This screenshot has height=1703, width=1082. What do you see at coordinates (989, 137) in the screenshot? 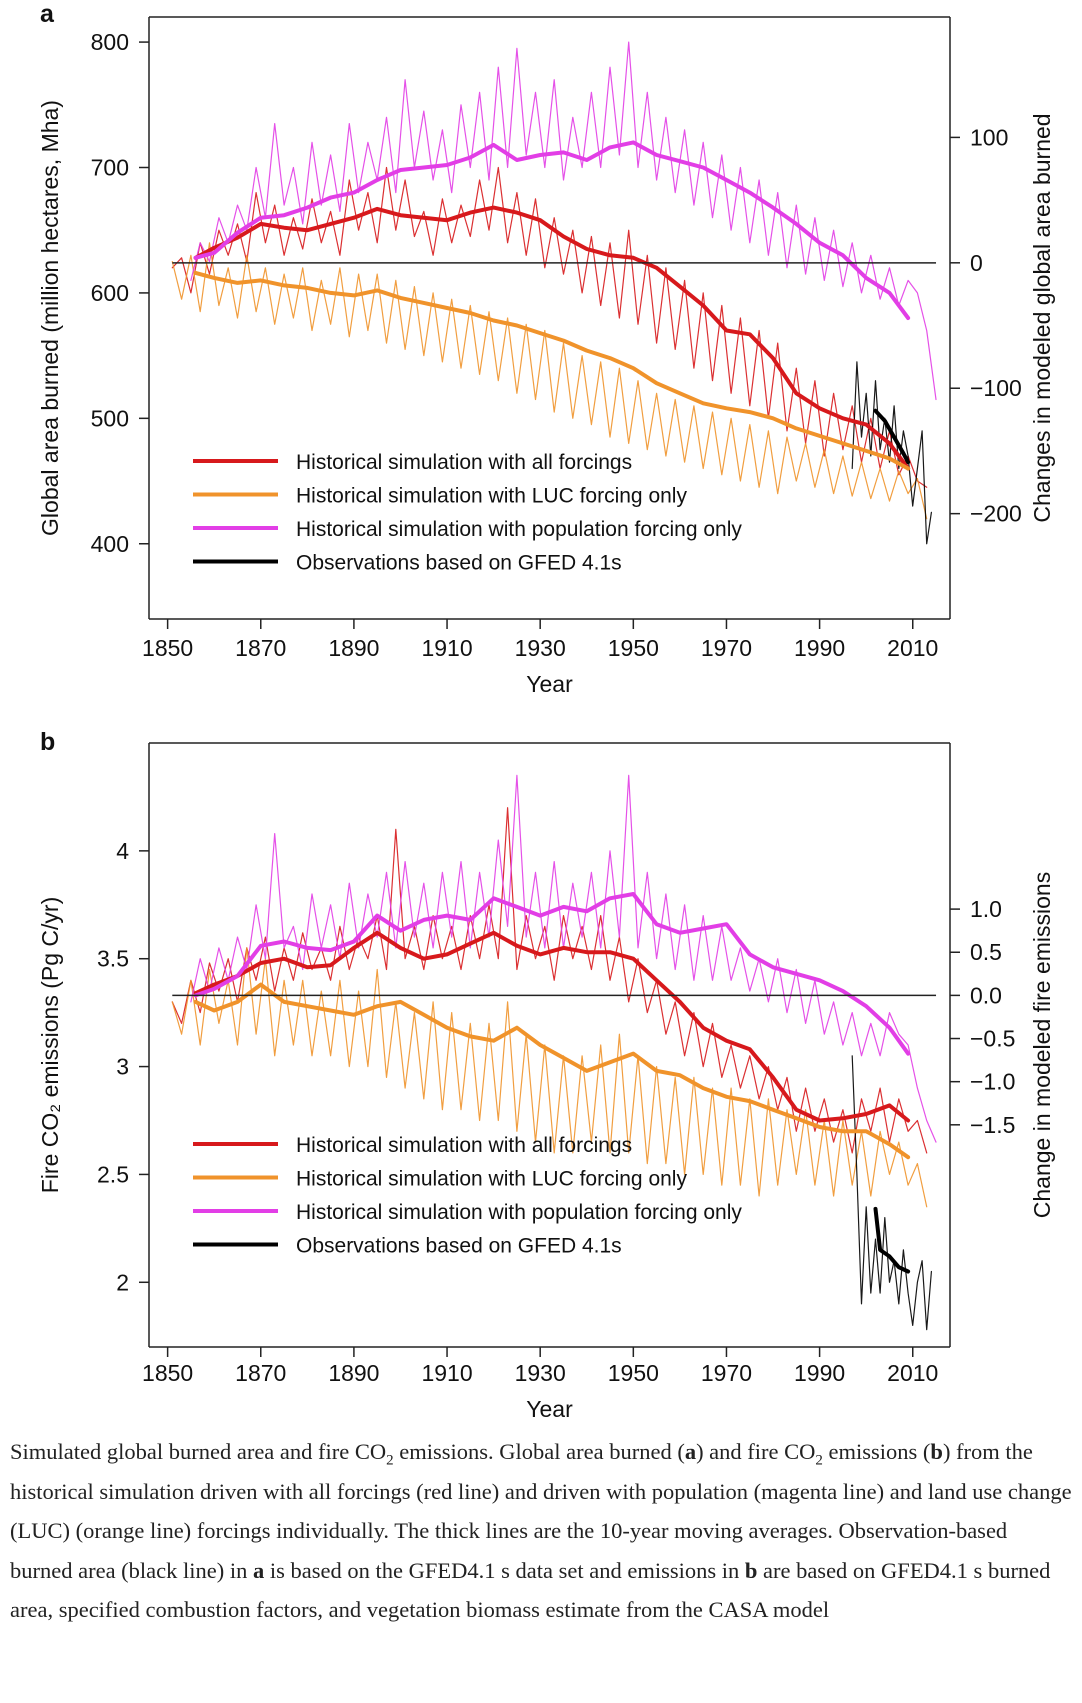
I see `y2-tick-label: 100` at bounding box center [989, 137].